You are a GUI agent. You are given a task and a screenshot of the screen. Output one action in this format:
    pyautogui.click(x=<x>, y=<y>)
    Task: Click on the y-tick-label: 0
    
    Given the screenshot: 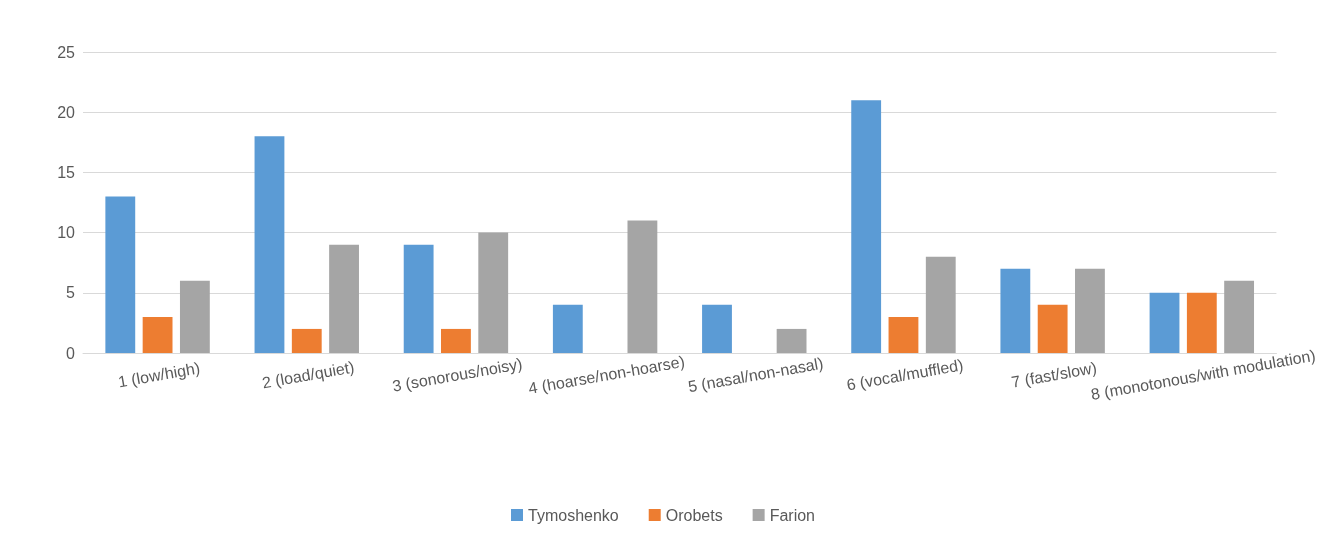 What is the action you would take?
    pyautogui.click(x=71, y=353)
    